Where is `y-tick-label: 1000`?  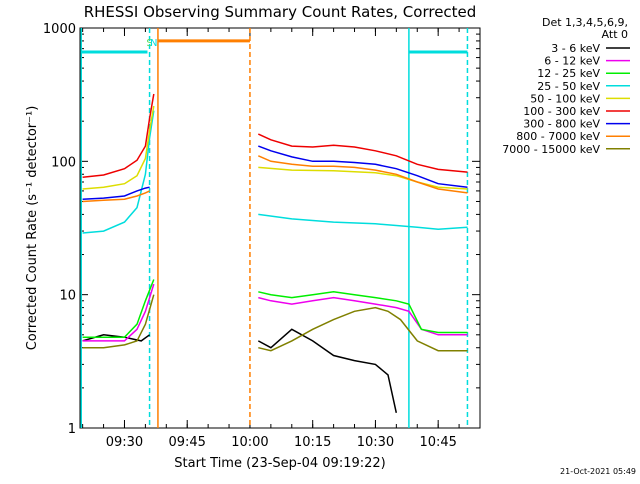 y-tick-label: 1000 is located at coordinates (59, 29).